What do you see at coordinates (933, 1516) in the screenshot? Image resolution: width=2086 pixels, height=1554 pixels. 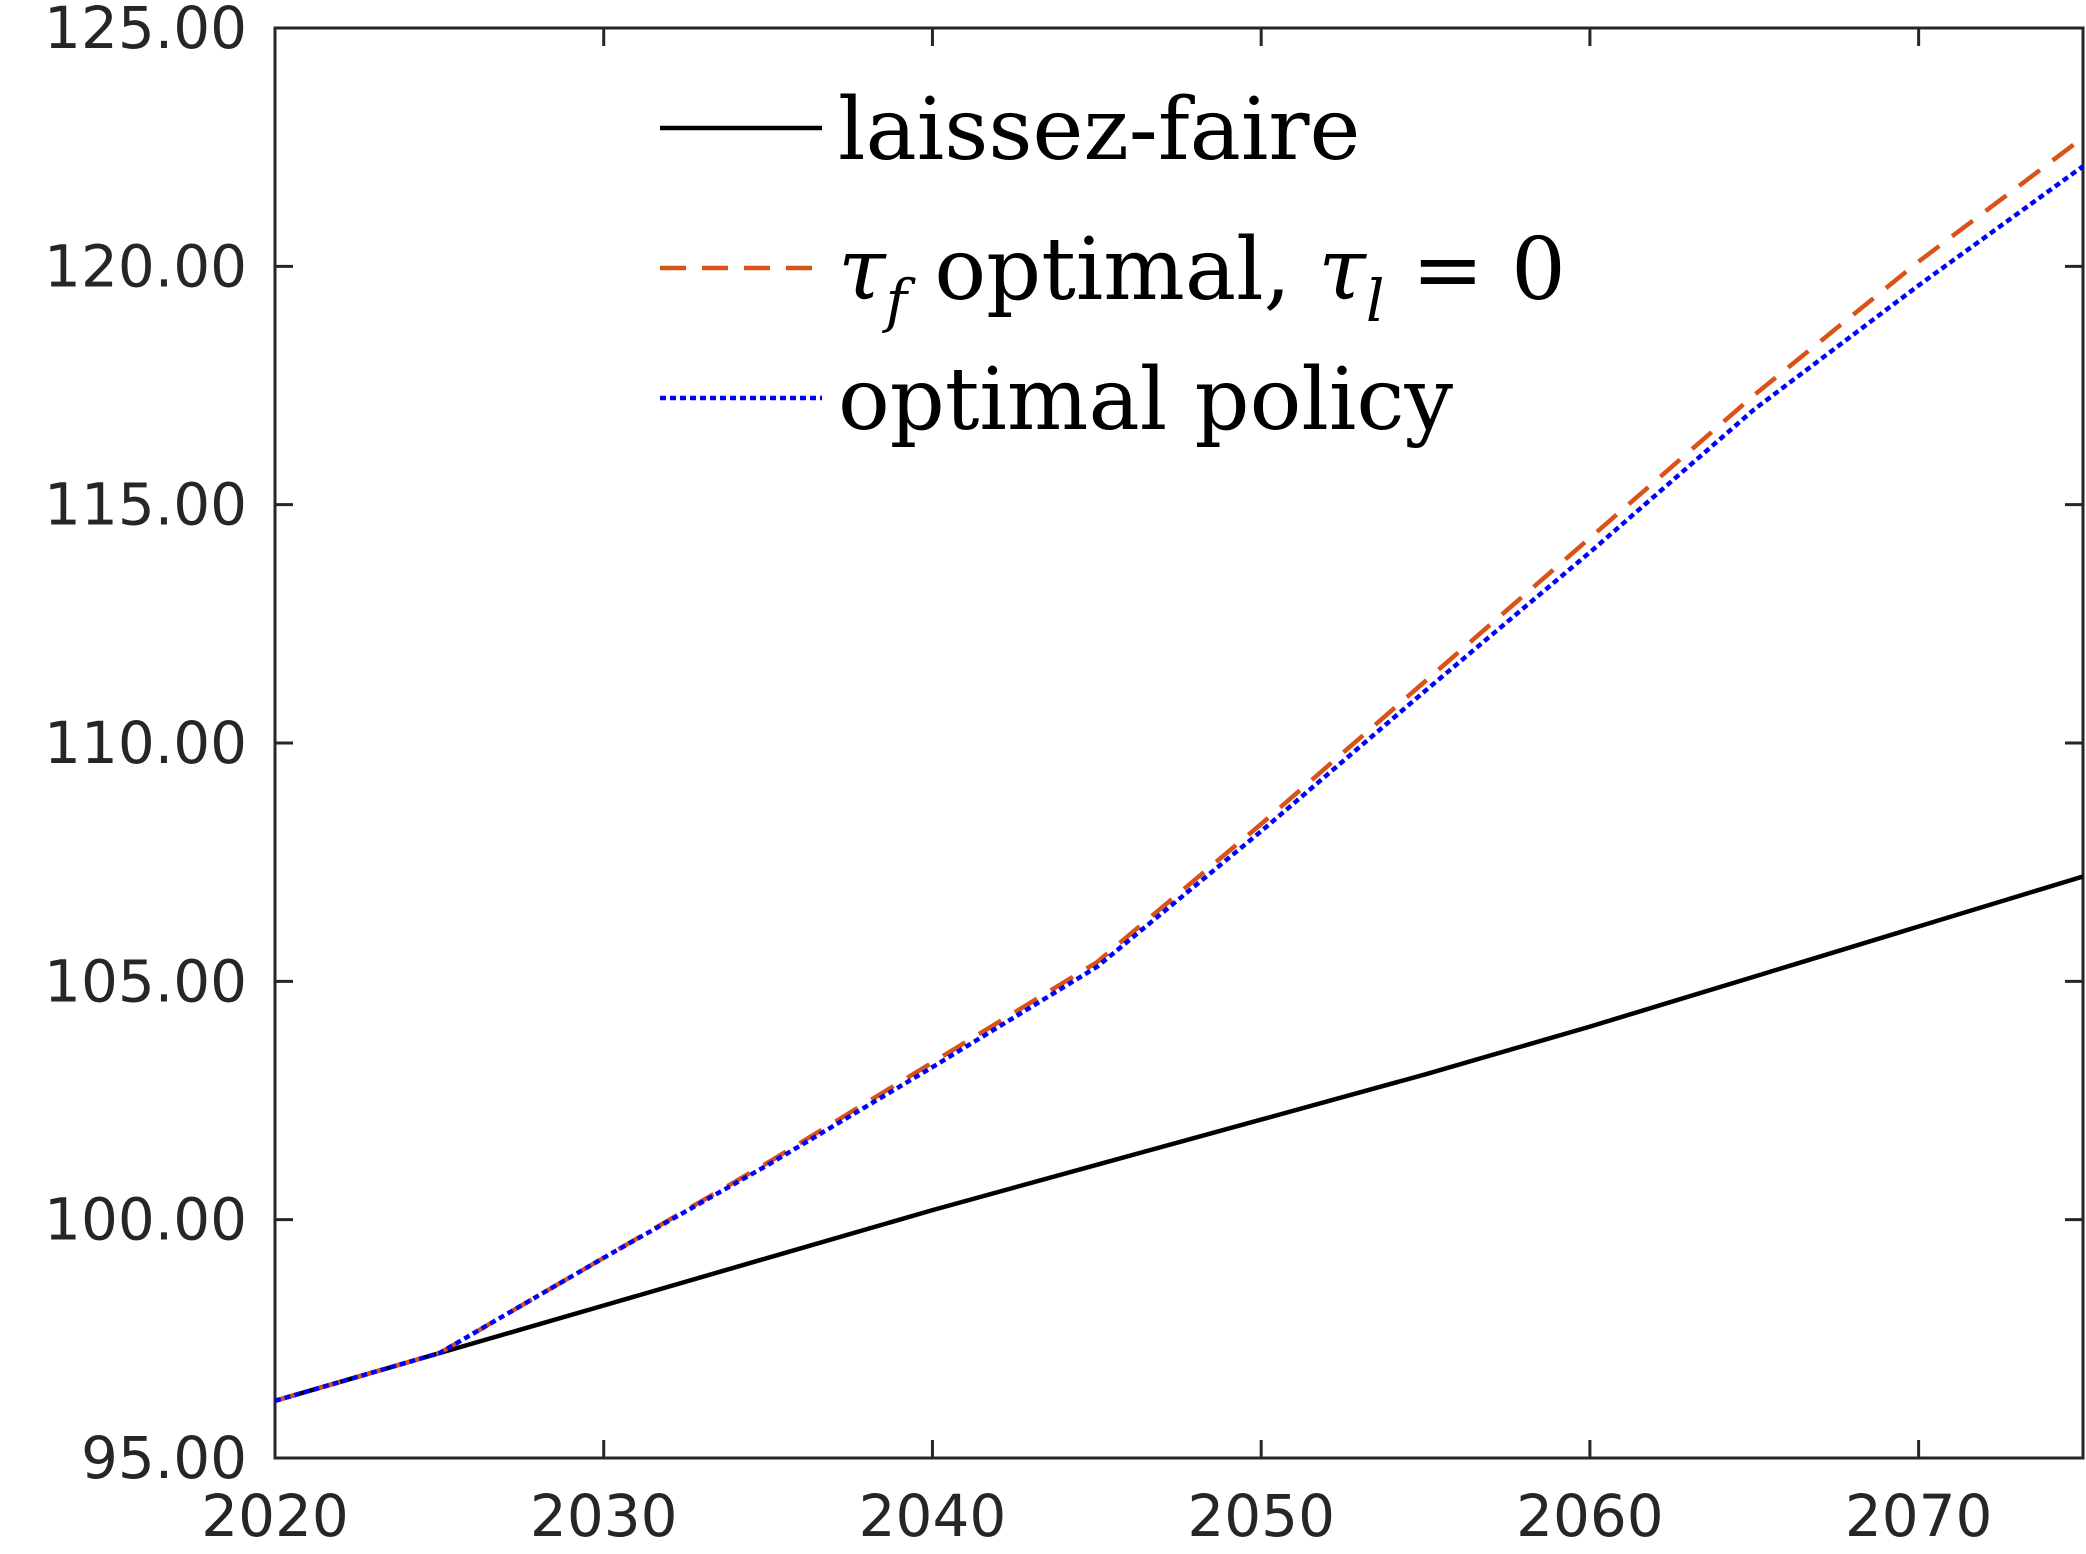 I see `x-tick-label: 2040` at bounding box center [933, 1516].